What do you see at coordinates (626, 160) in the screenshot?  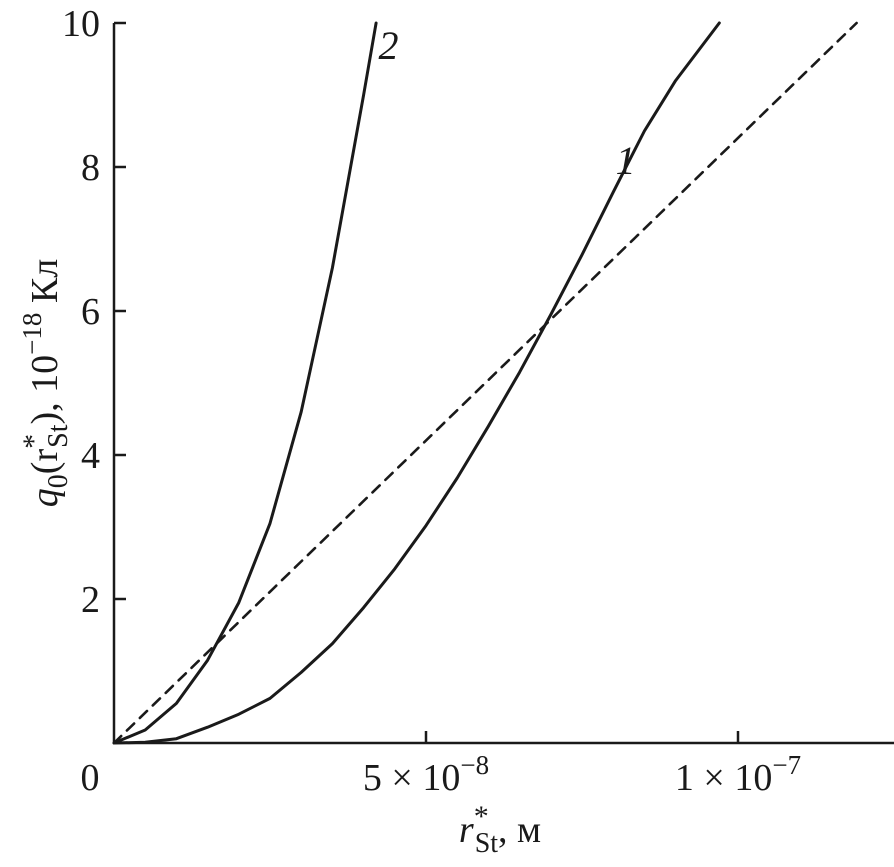 I see `curve-label-1: 1` at bounding box center [626, 160].